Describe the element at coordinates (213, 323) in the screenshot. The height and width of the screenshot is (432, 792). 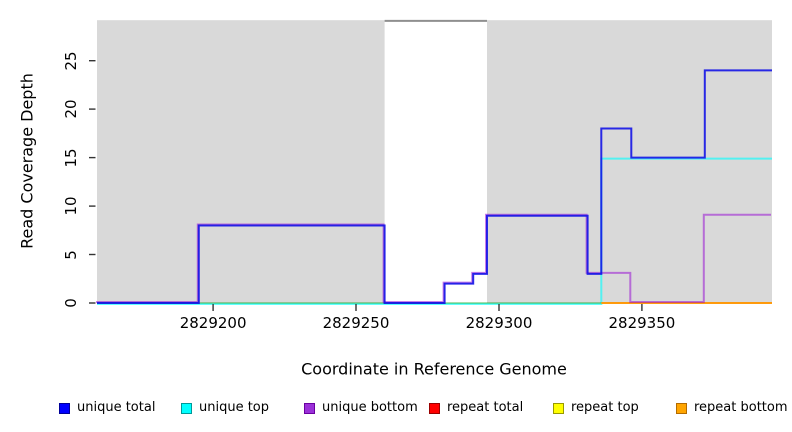
I see `x-tick-label: 2829200` at that location.